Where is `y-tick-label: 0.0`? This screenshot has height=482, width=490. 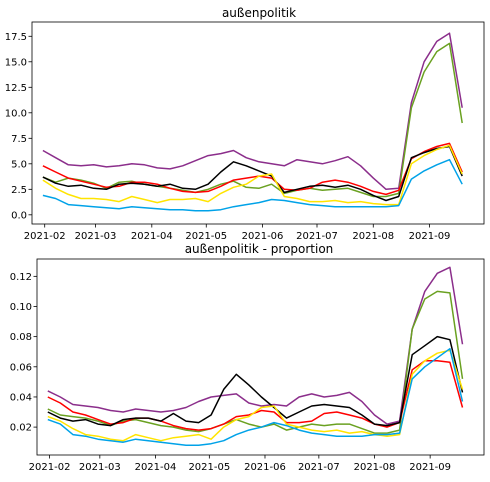 y-tick-label: 0.0 is located at coordinates (19, 215).